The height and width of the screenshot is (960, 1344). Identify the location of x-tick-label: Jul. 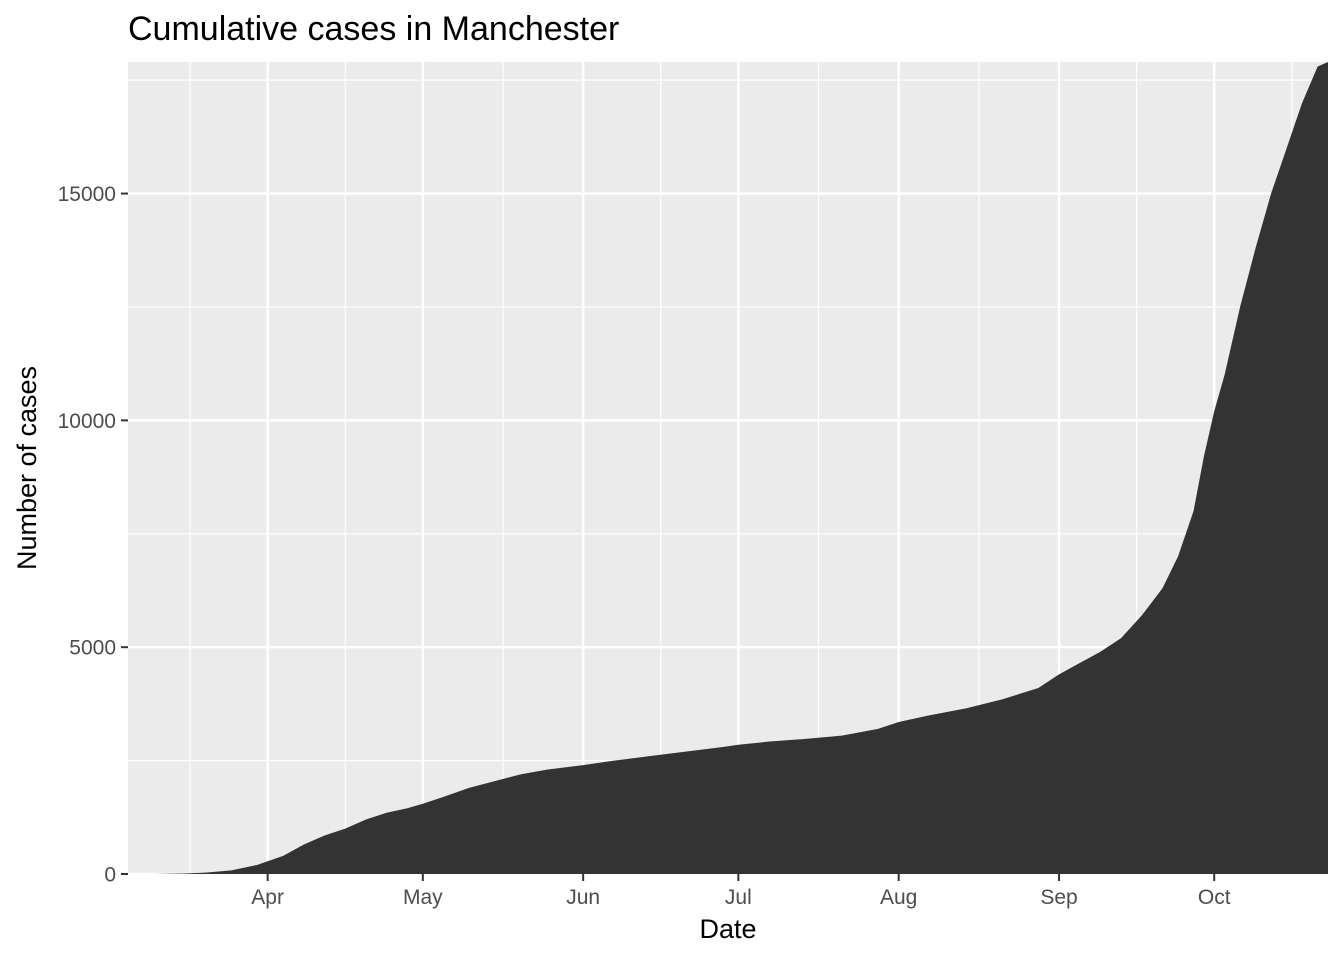
(738, 897).